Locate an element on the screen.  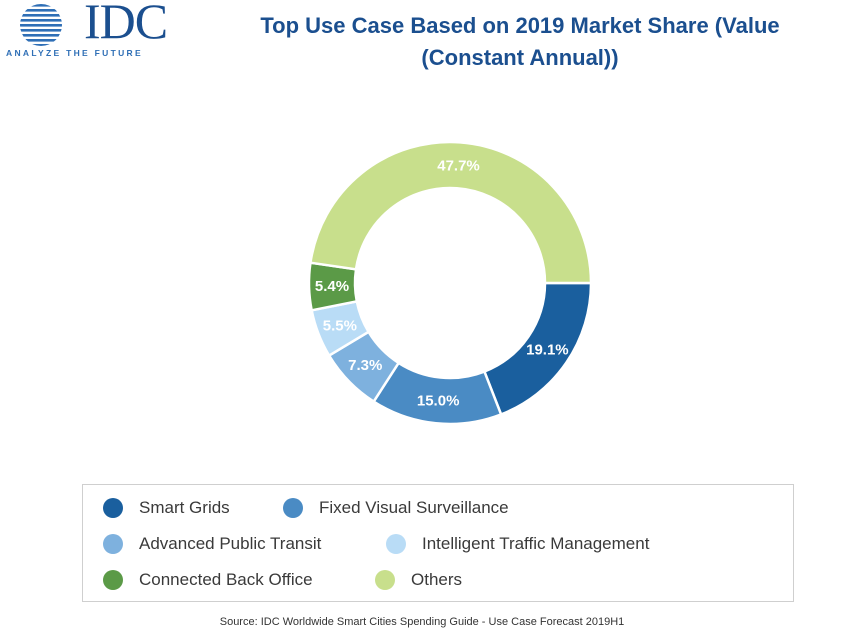
data-label: 7.3% is located at coordinates (365, 365).